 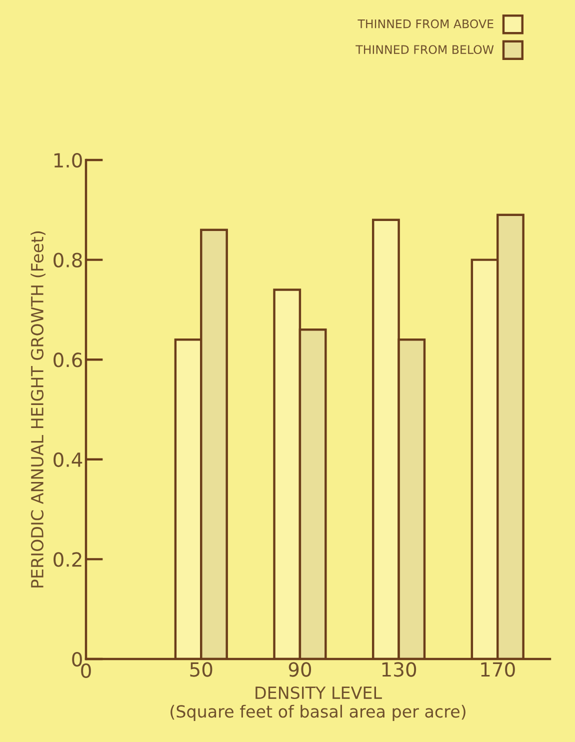 I want to click on y-tick-label: 0.8, so click(x=68, y=260).